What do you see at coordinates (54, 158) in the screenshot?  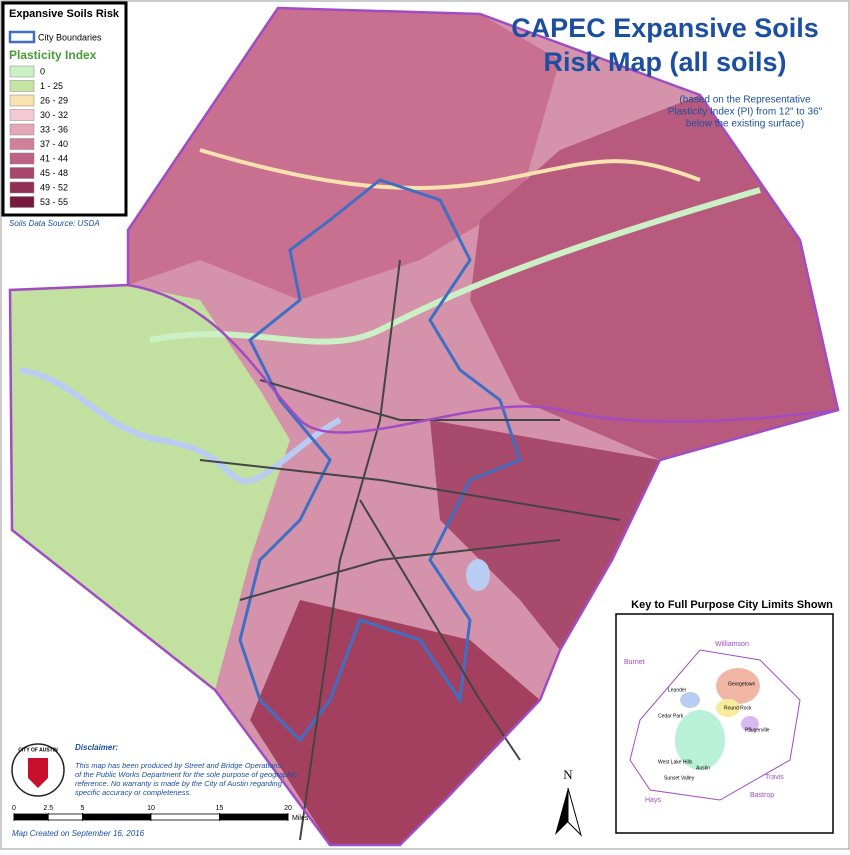 I see `legend-label: 41 - 44` at bounding box center [54, 158].